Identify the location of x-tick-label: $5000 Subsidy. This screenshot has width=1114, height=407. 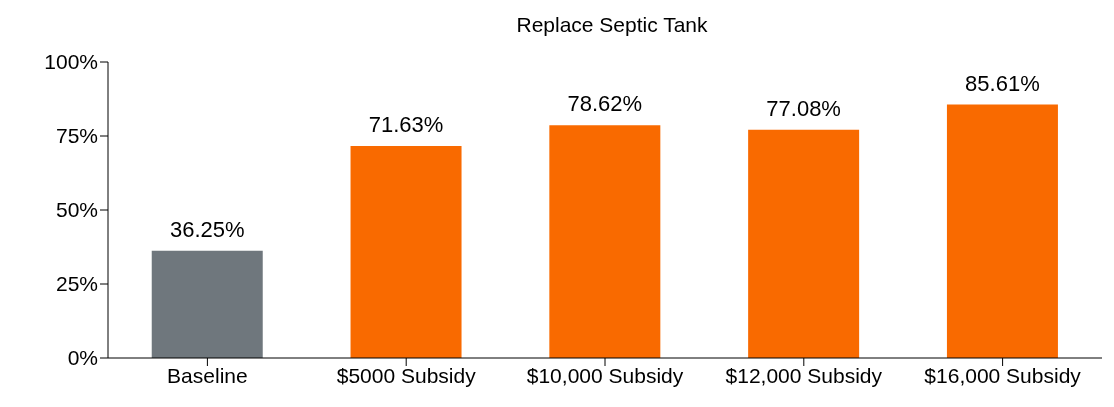
(406, 375).